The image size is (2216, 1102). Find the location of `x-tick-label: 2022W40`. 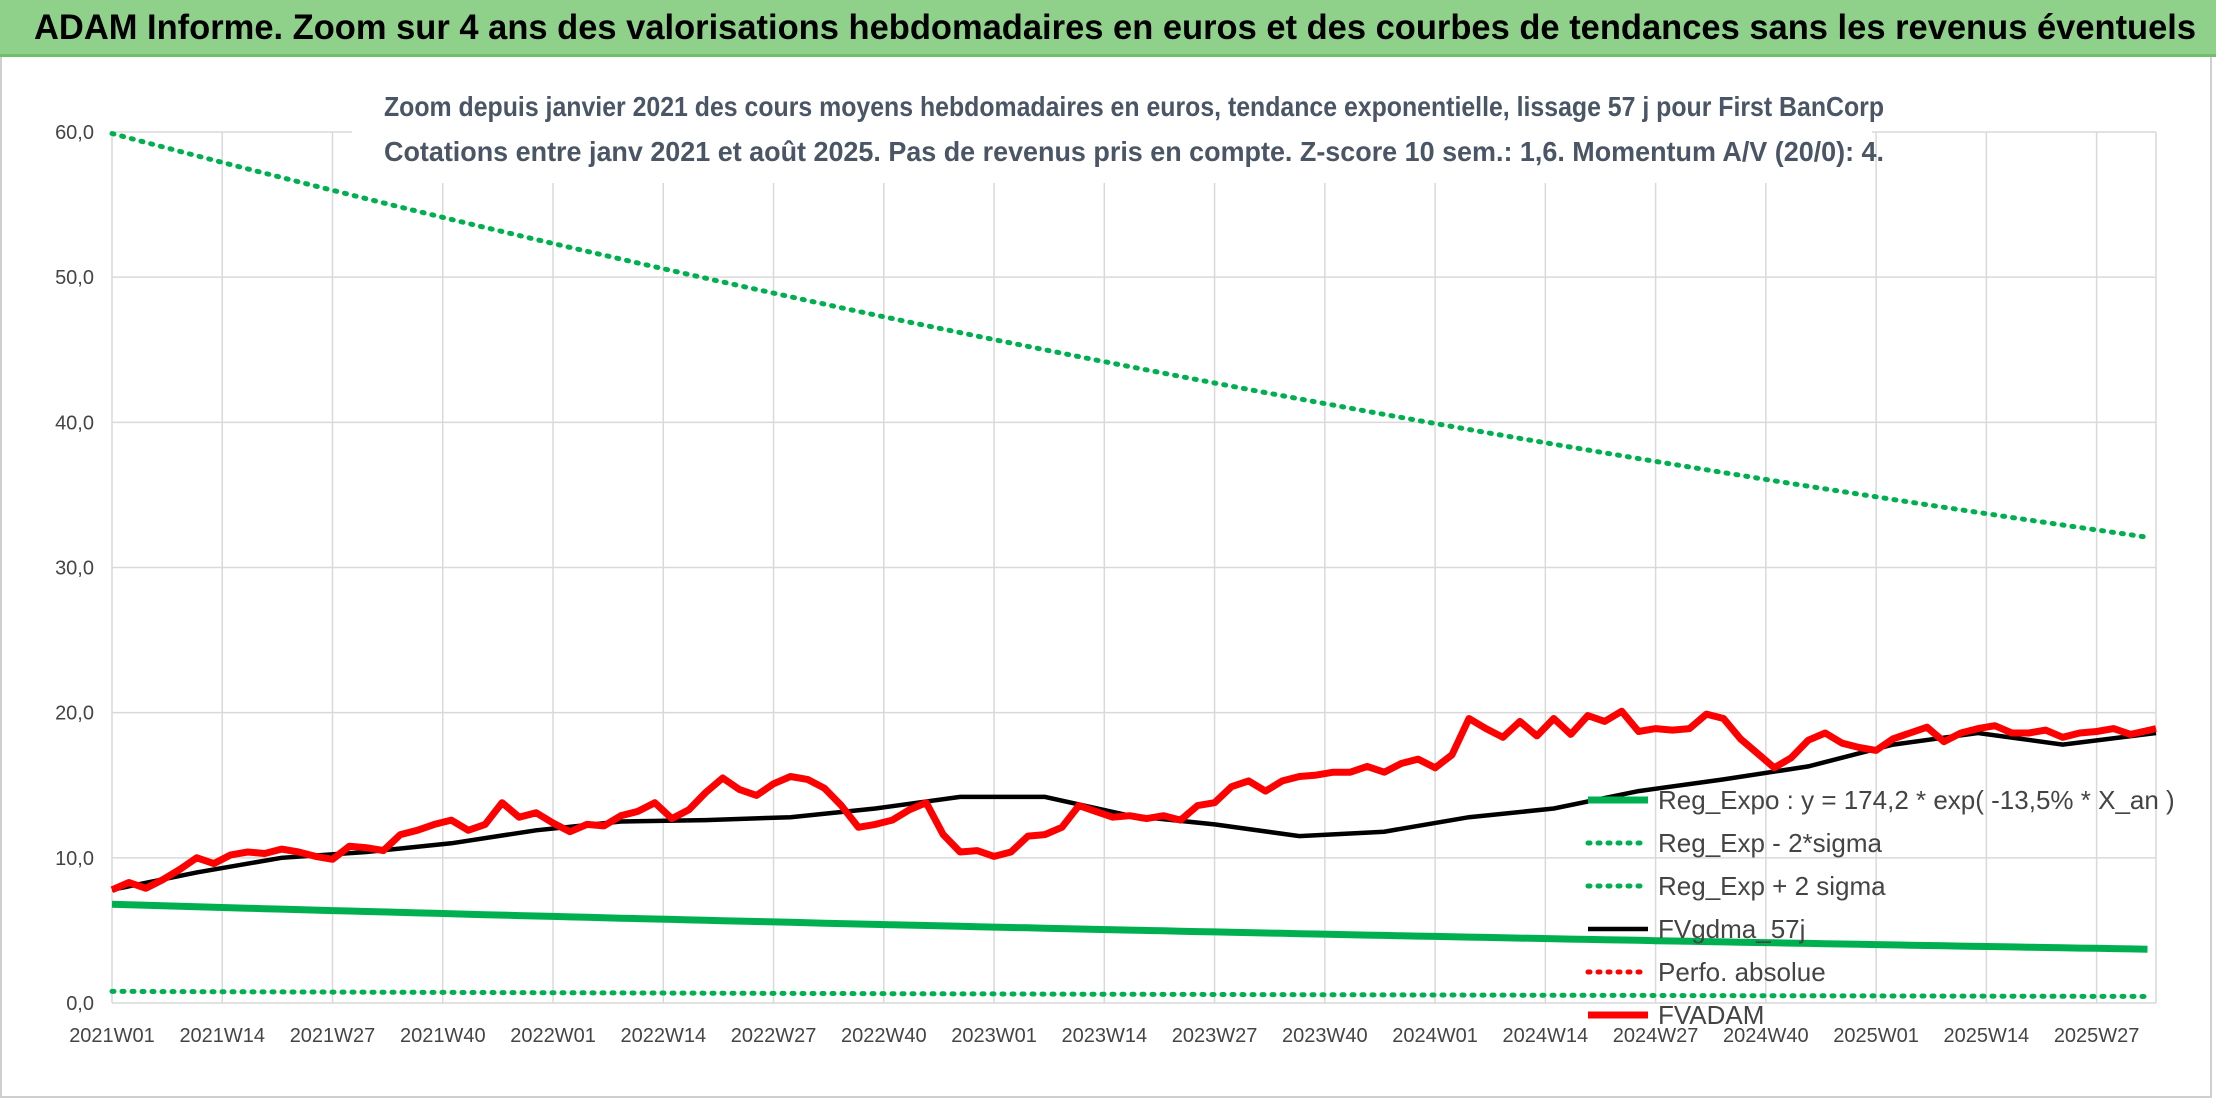

x-tick-label: 2022W40 is located at coordinates (884, 1036).